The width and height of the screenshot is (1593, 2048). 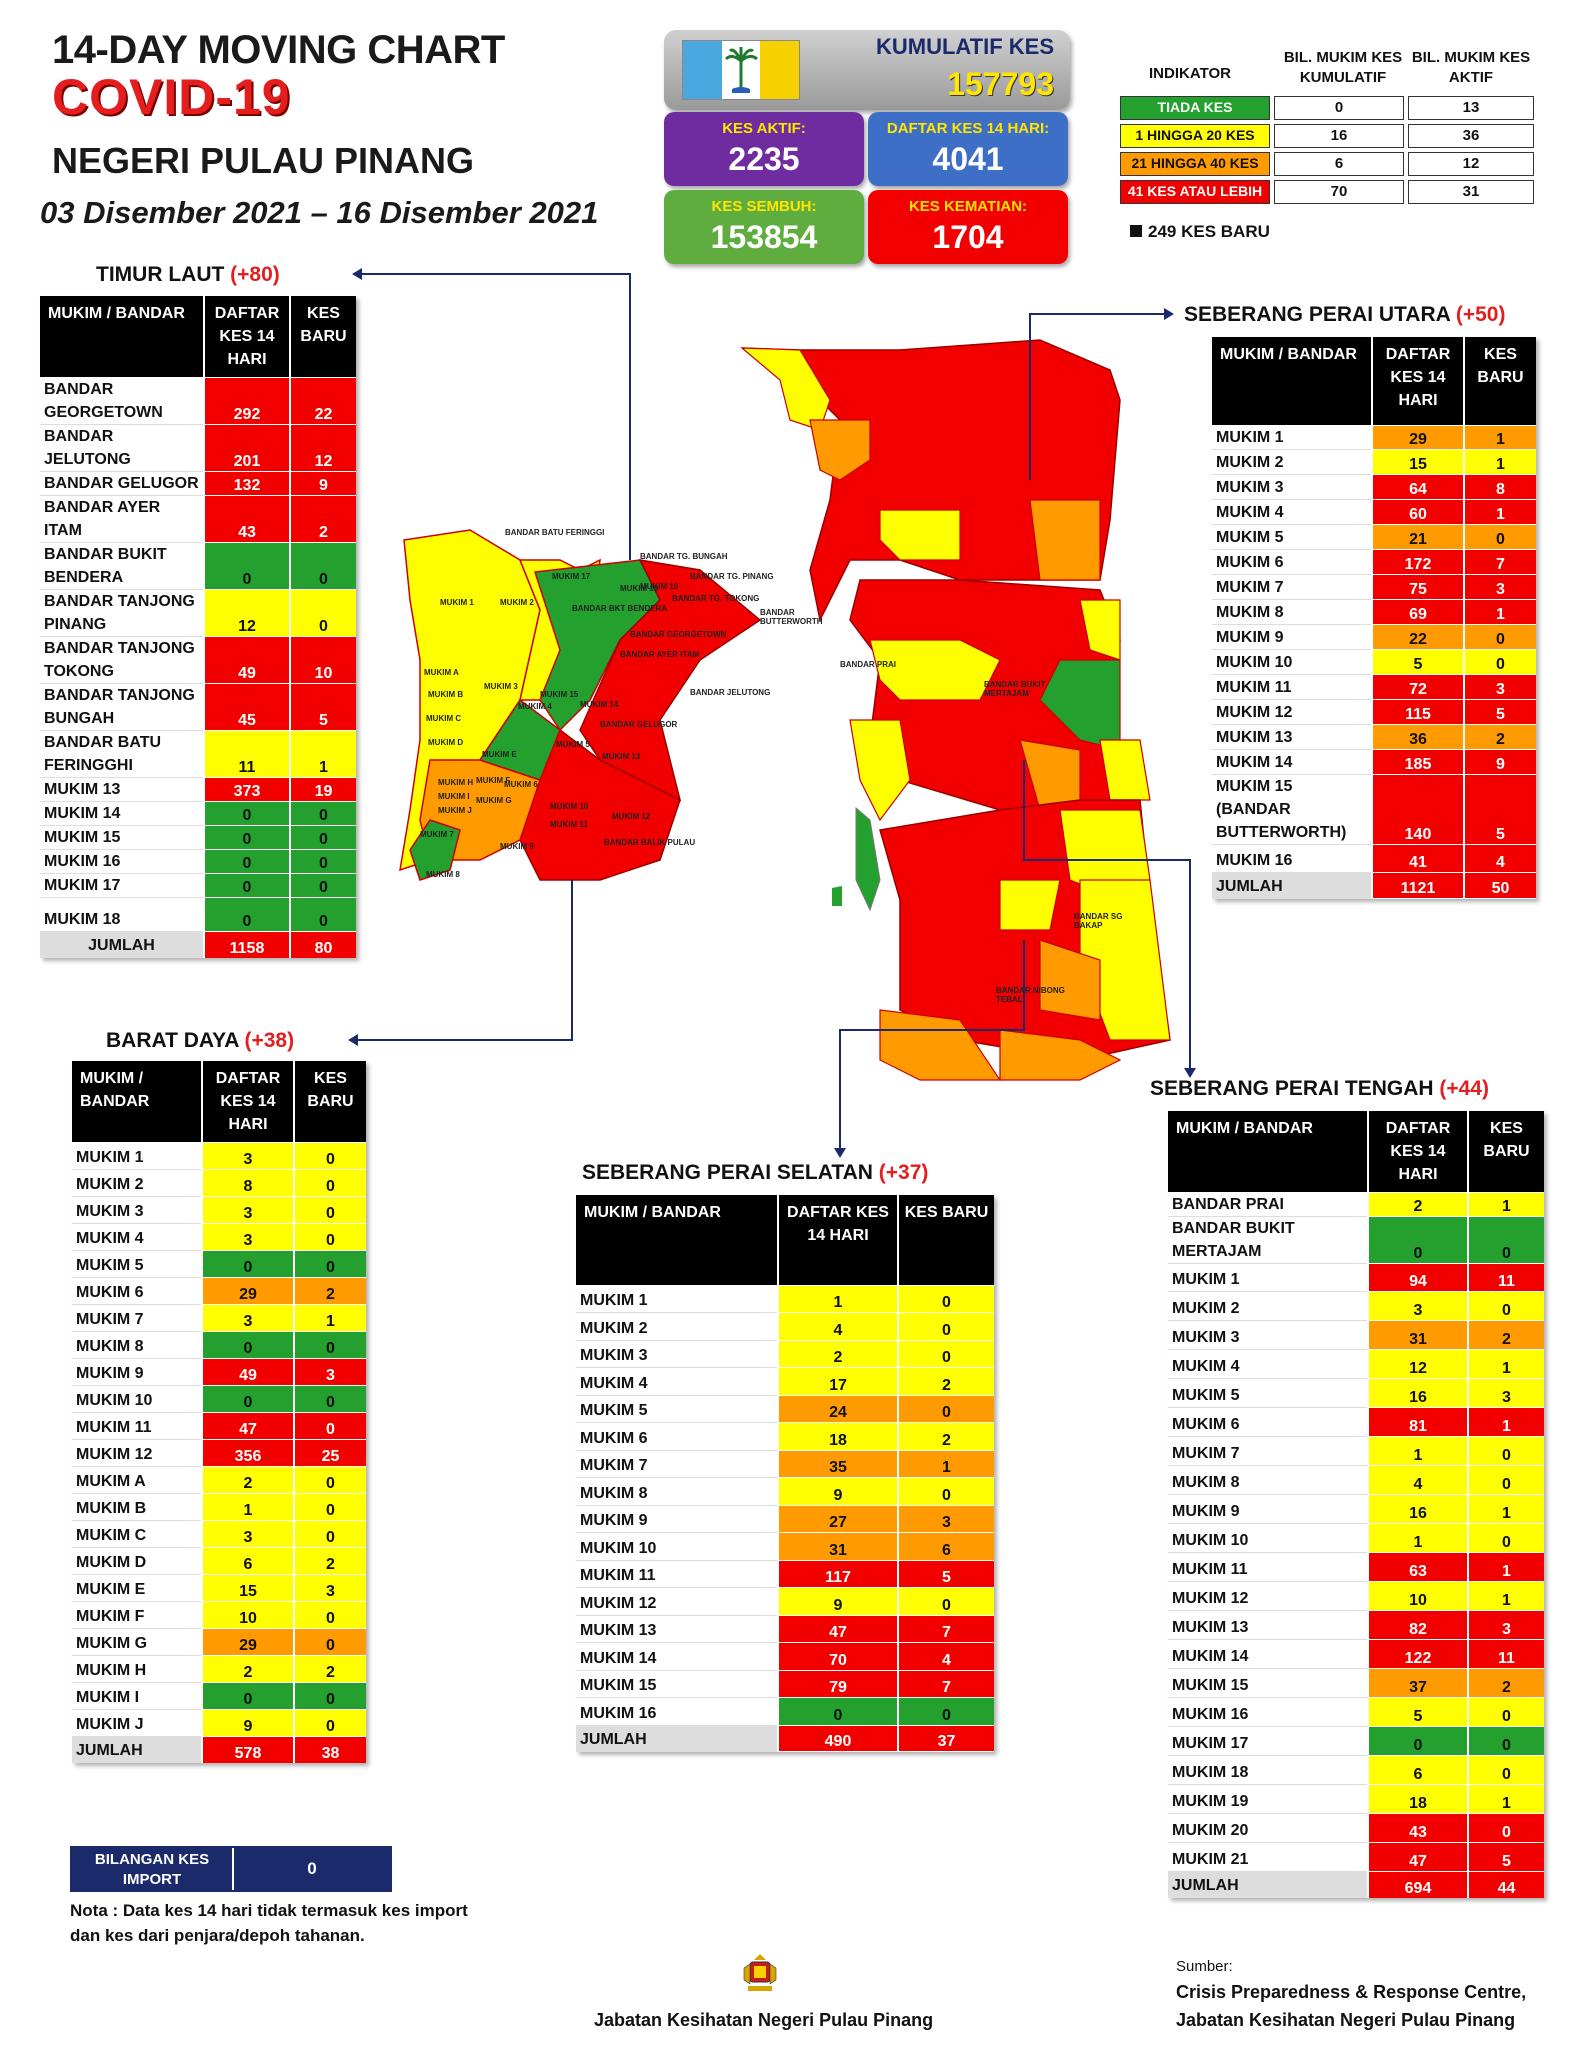 What do you see at coordinates (1417, 808) in the screenshot?
I see `row-daftar-value: 140` at bounding box center [1417, 808].